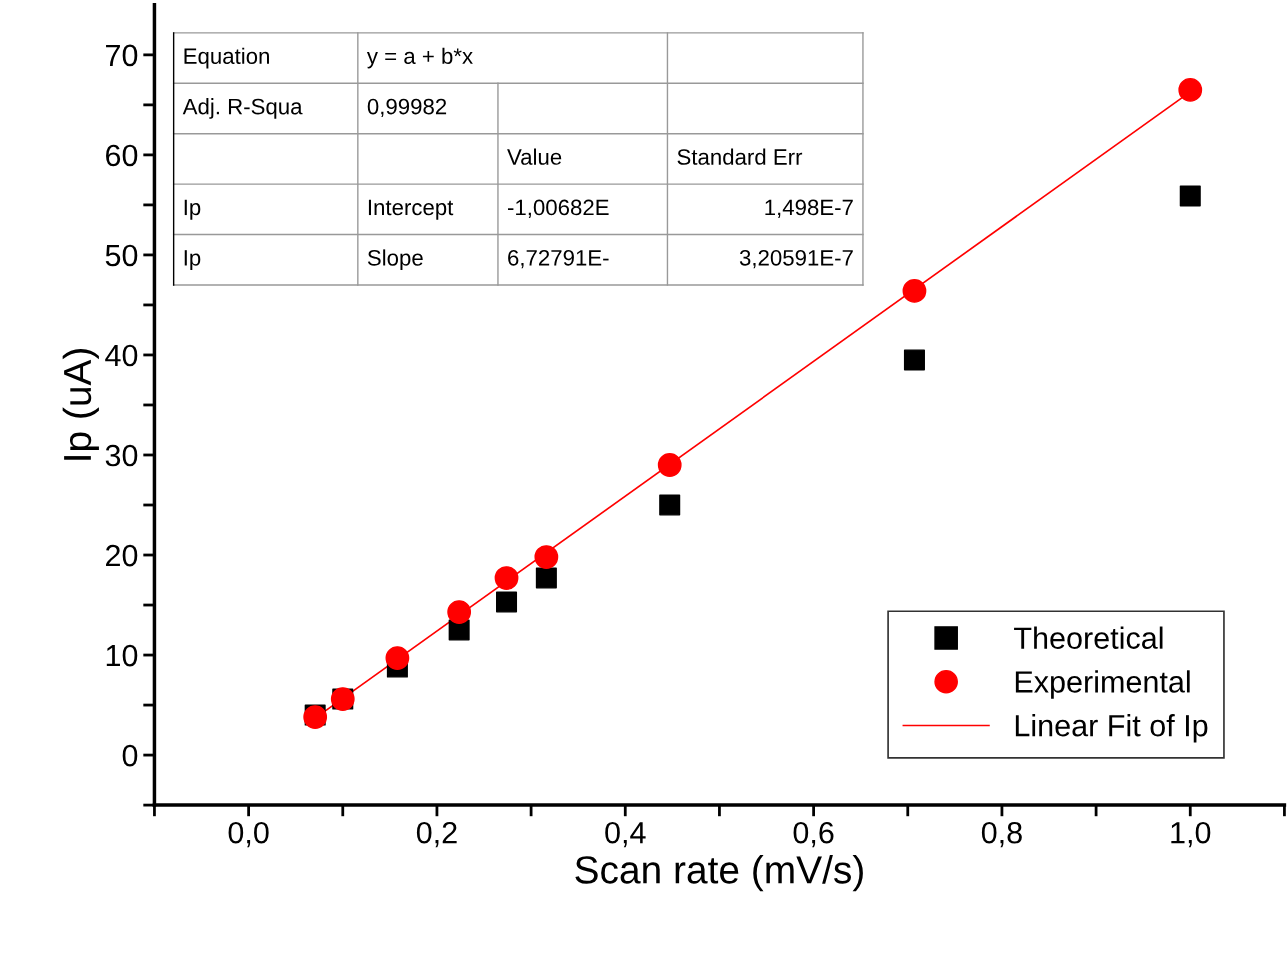 This screenshot has width=1287, height=970. I want to click on legend-label: Linear Fit of Ip, so click(1111, 728).